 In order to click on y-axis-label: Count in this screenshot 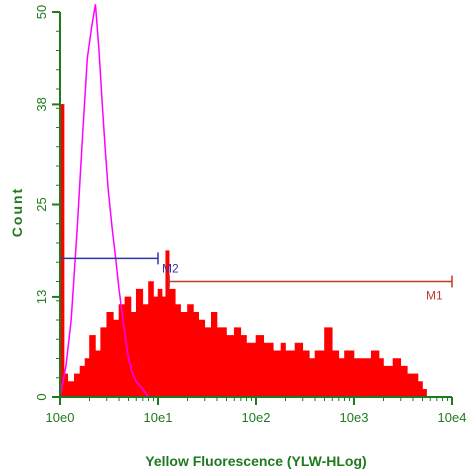, I will do `click(17, 212)`.